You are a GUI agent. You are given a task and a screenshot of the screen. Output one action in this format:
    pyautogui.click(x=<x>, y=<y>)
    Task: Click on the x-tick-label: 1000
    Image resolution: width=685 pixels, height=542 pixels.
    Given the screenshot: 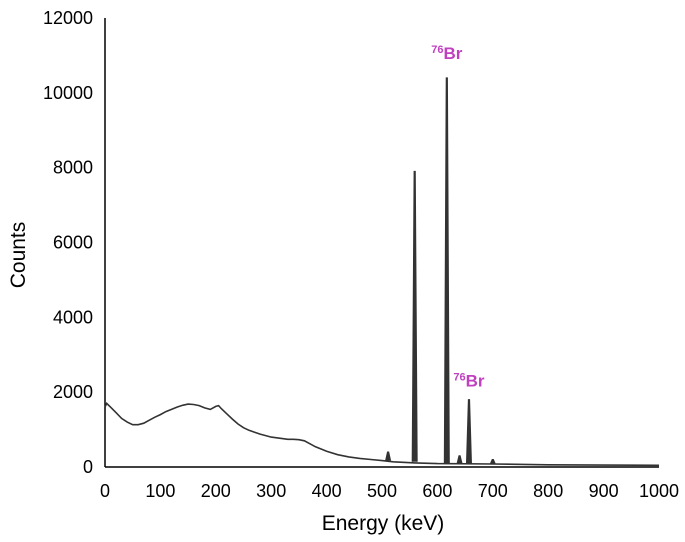 What is the action you would take?
    pyautogui.click(x=659, y=491)
    